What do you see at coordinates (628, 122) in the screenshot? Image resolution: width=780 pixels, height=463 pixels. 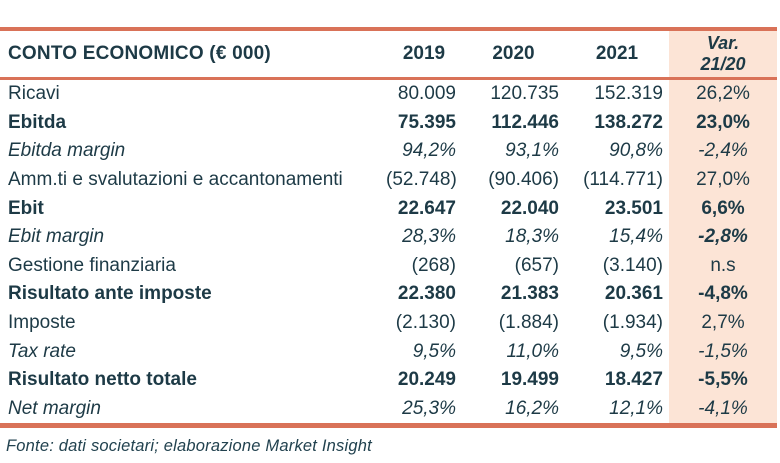 I see `value-2021: 138.272` at bounding box center [628, 122].